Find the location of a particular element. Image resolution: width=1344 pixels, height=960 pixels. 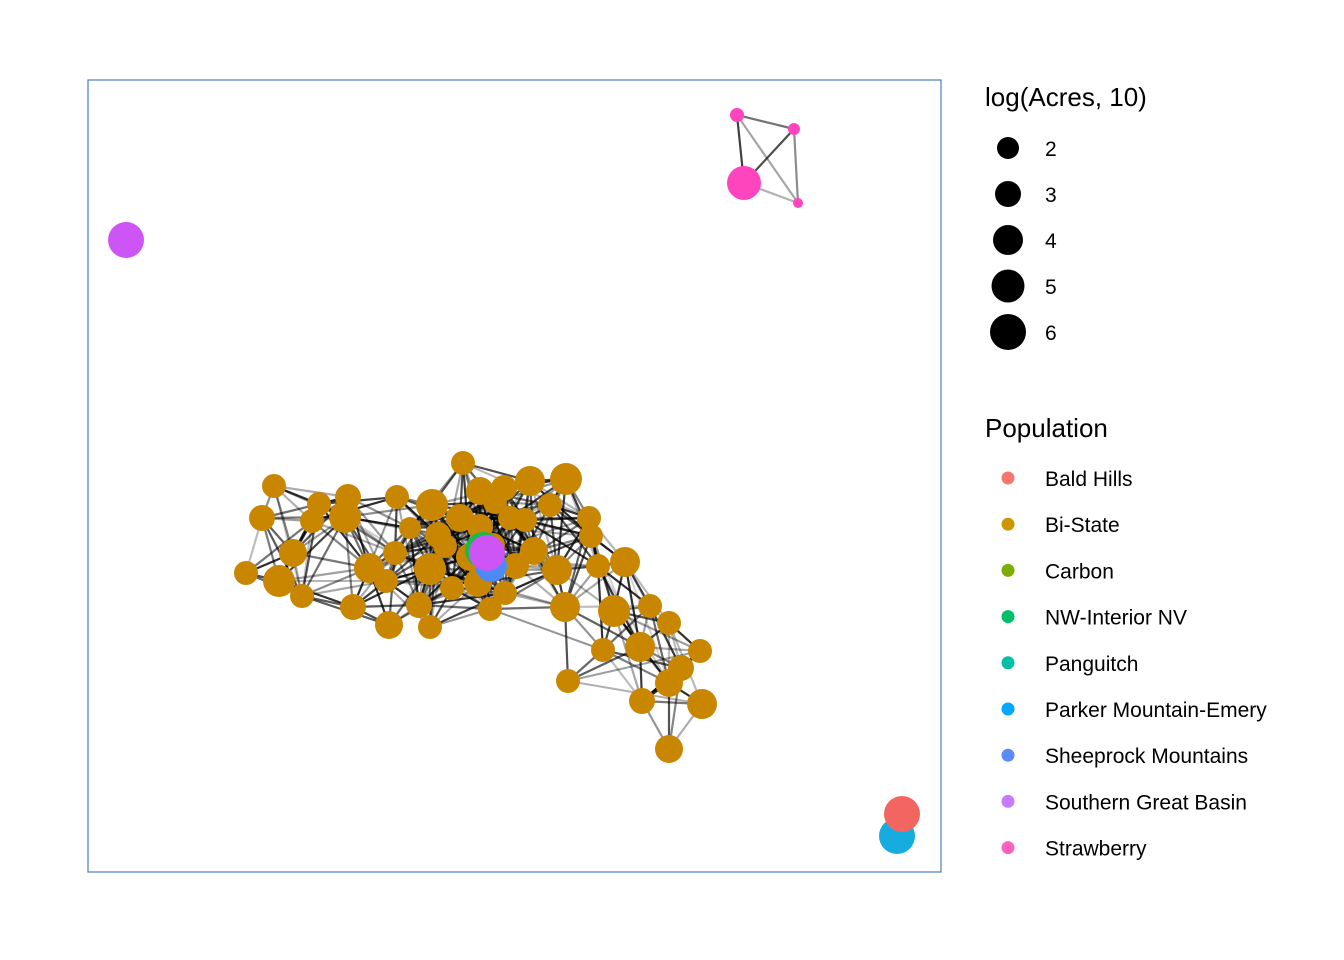

color-legend-label: Southern Great Basin is located at coordinates (1146, 802).